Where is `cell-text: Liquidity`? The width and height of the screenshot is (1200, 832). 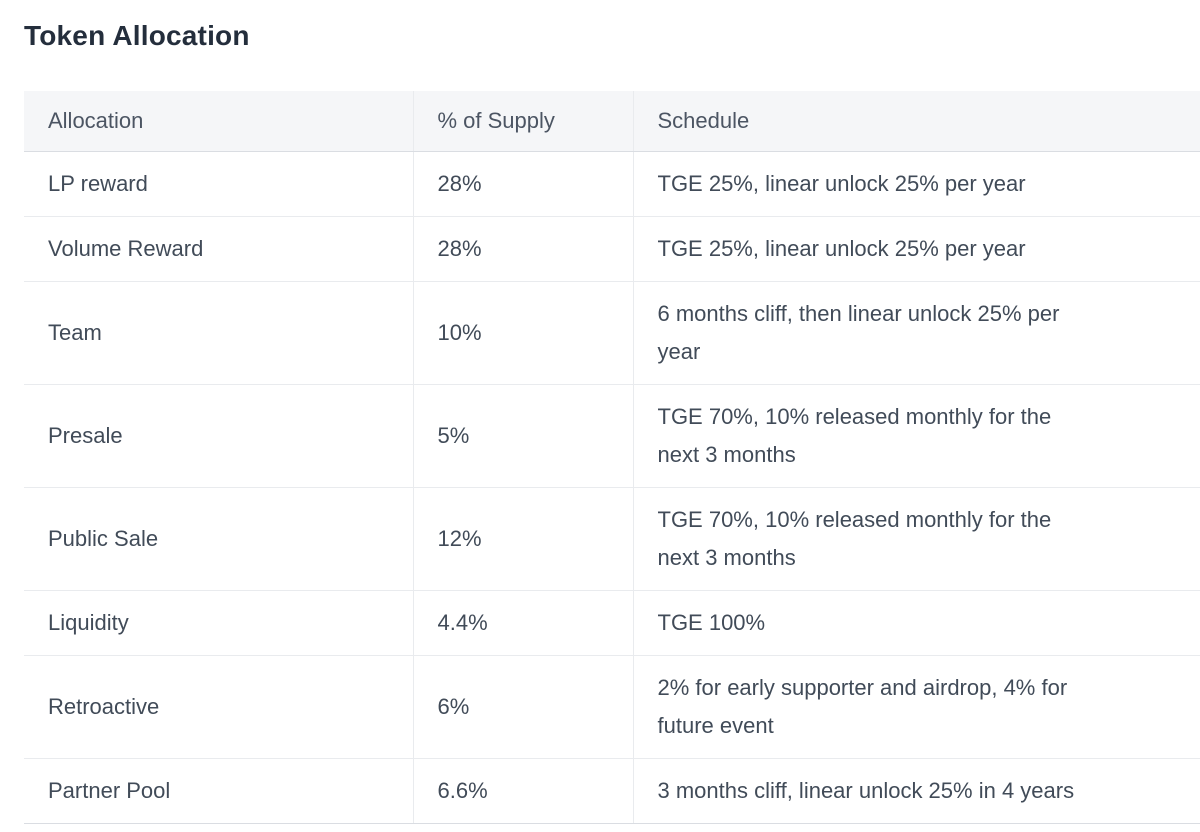
cell-text: Liquidity is located at coordinates (88, 622).